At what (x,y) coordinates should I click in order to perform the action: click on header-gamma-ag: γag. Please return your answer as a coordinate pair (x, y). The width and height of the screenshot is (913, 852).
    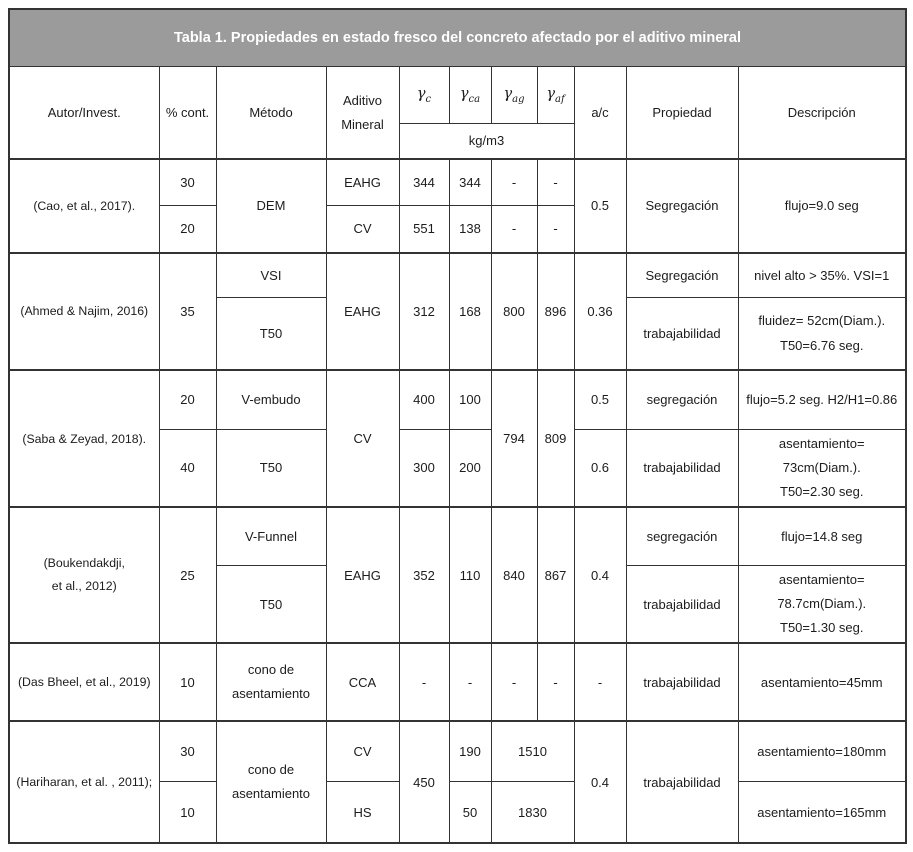
    Looking at the image, I should click on (514, 95).